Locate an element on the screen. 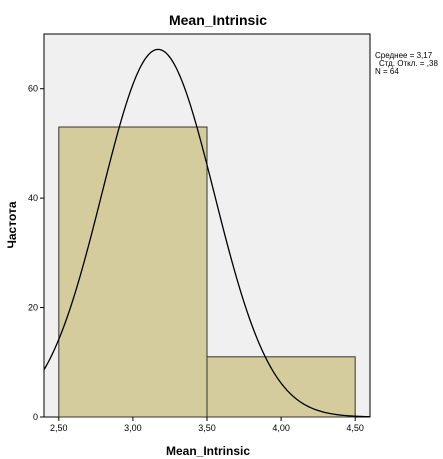 This screenshot has height=459, width=443. x-tick-label-5: 4,50 is located at coordinates (355, 428).